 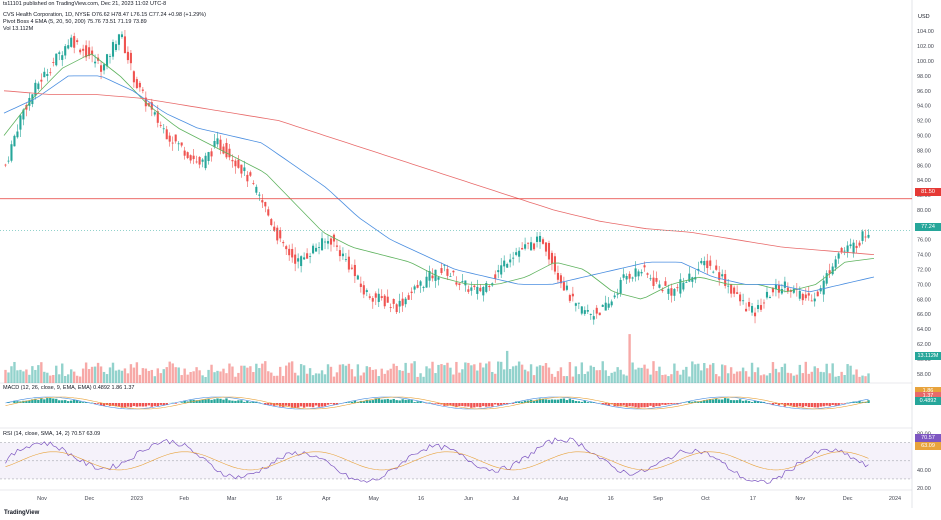 What do you see at coordinates (924, 285) in the screenshot?
I see `price-tick-label: 70.00` at bounding box center [924, 285].